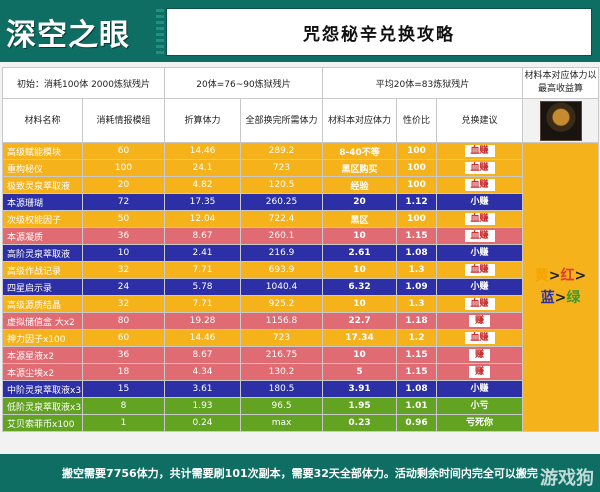 The image size is (600, 492). I want to click on character-portrait-icon, so click(560, 120).